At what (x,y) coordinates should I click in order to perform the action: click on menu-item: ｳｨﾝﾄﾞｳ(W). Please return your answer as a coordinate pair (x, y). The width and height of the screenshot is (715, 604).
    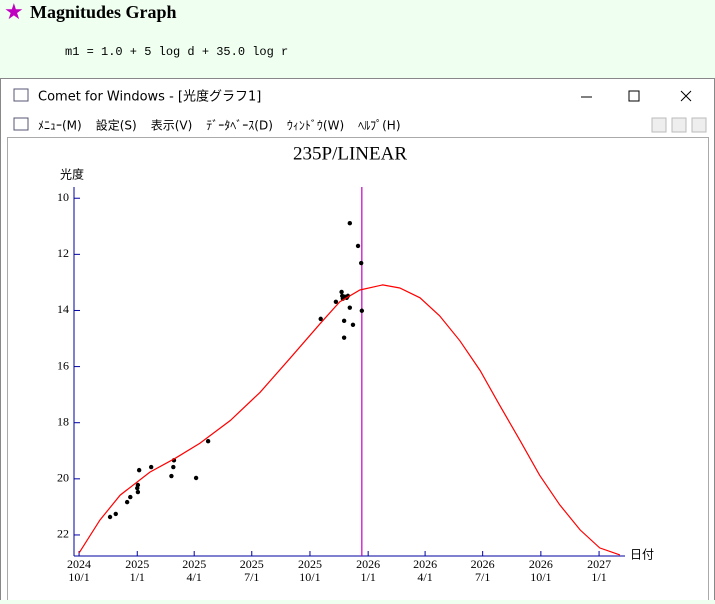
    Looking at the image, I should click on (315, 126).